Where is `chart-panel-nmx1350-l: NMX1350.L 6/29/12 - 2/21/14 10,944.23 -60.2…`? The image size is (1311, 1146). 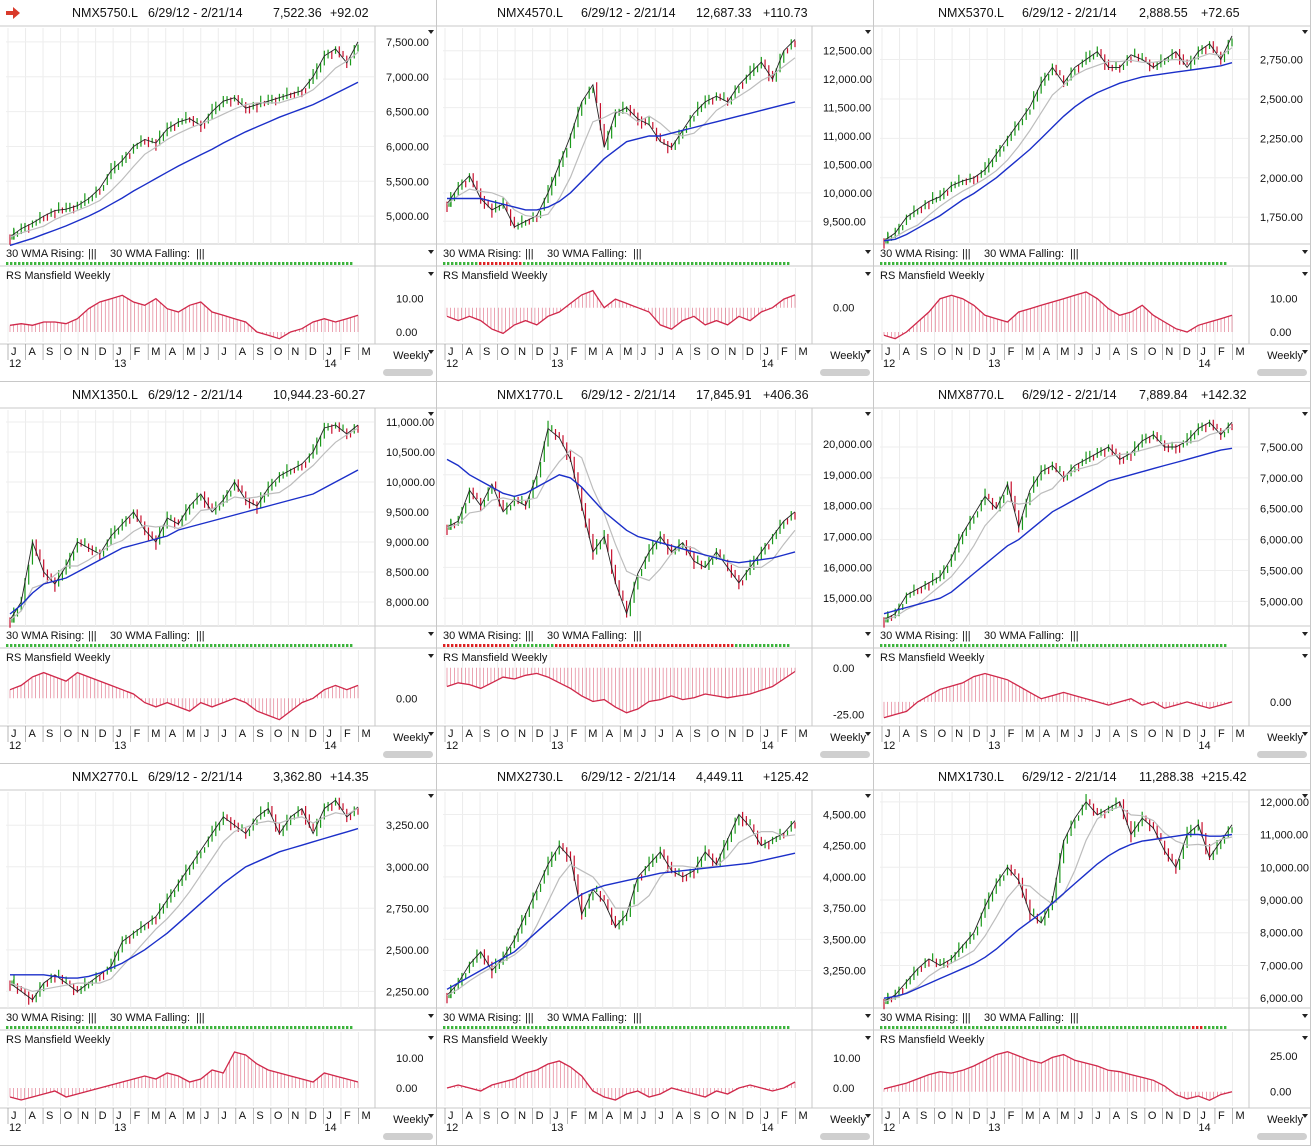 chart-panel-nmx1350-l: NMX1350.L 6/29/12 - 2/21/14 10,944.23 -60.2… is located at coordinates (218, 573).